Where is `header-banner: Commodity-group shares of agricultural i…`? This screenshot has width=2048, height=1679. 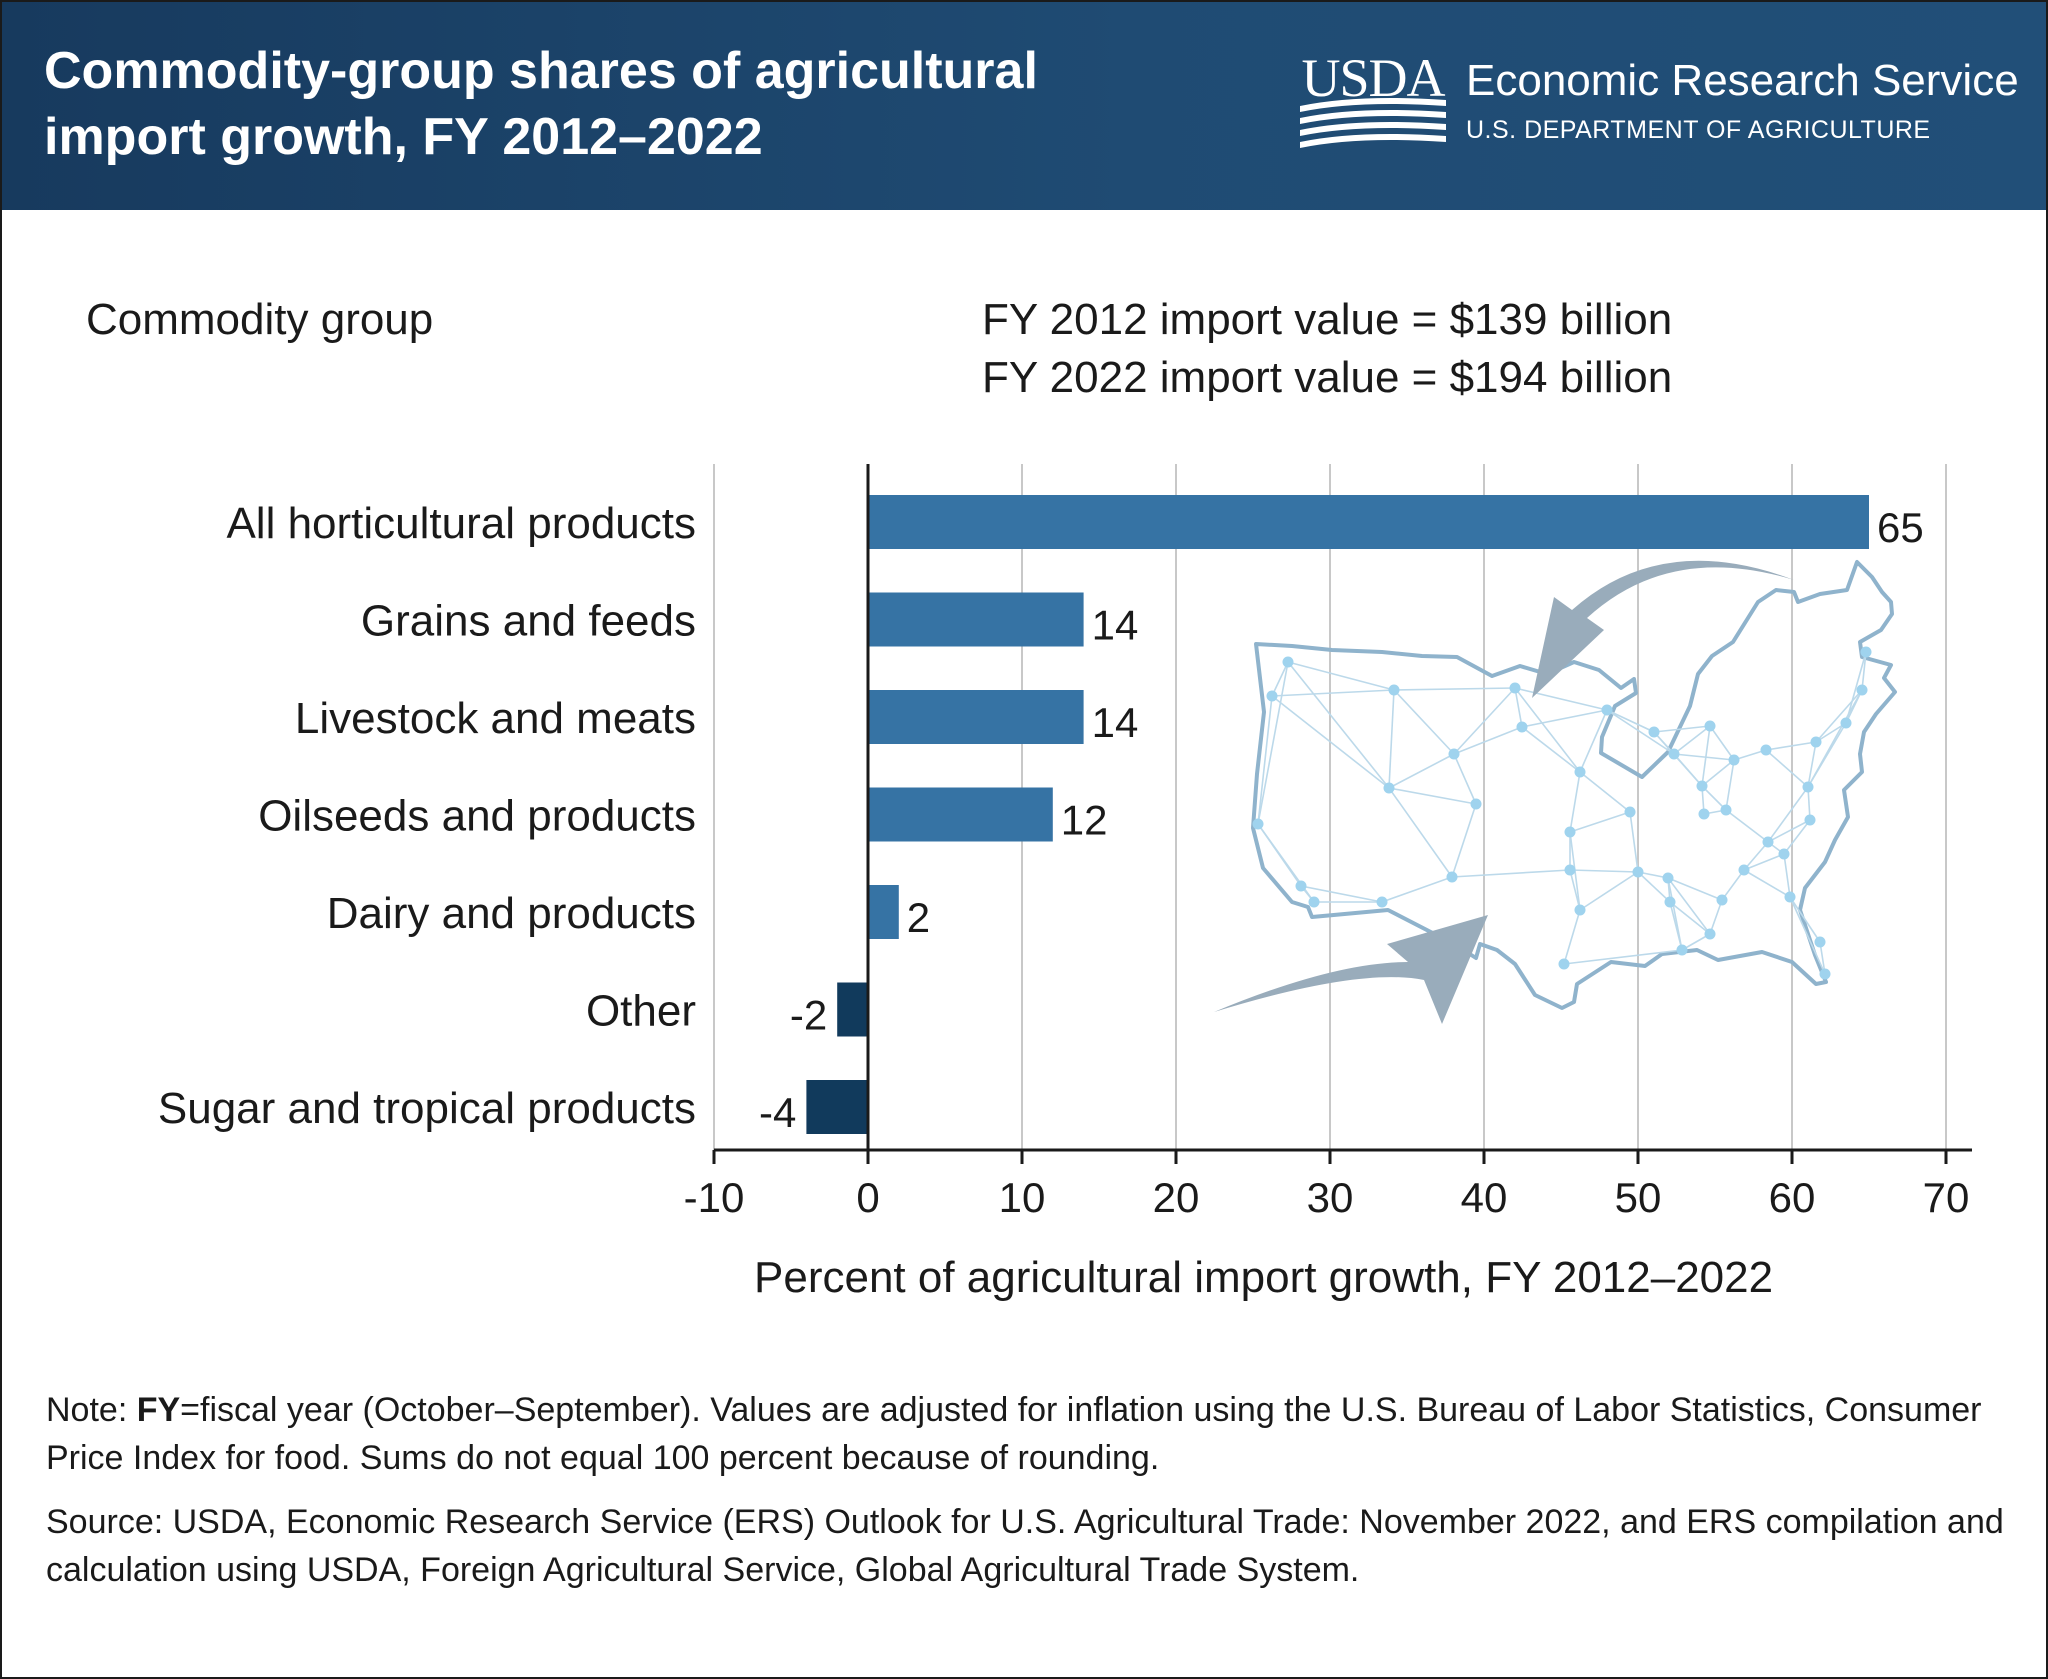
header-banner: Commodity-group shares of agricultural i… is located at coordinates (1024, 106).